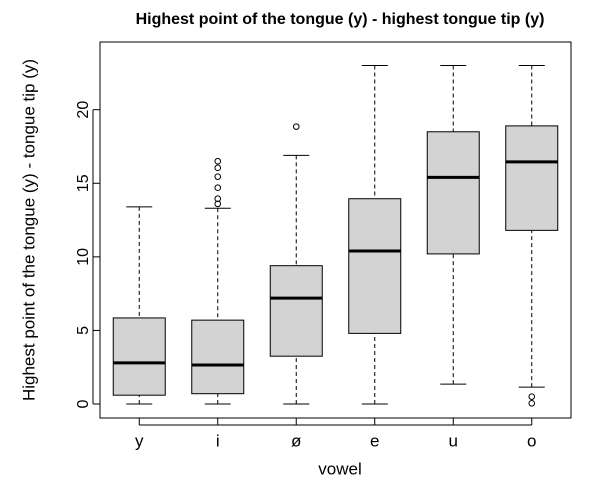 Image resolution: width=604 pixels, height=483 pixels. I want to click on x-tick-label: u, so click(453, 440).